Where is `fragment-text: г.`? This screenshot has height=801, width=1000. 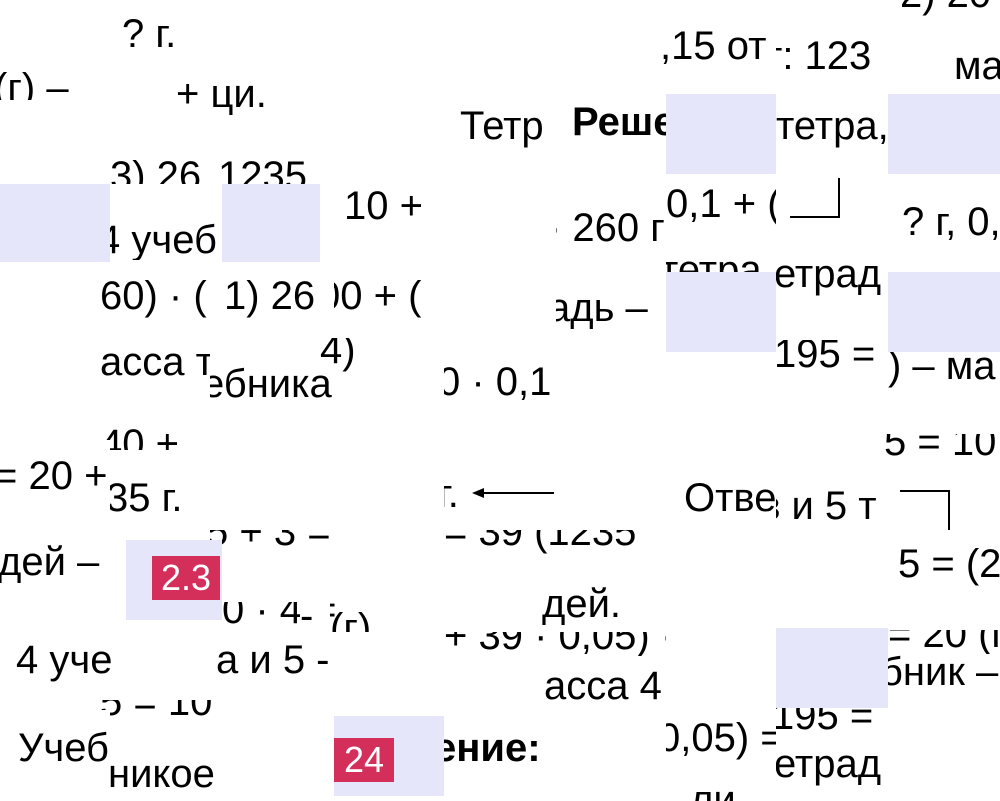
fragment-text: г. is located at coordinates (451, 494).